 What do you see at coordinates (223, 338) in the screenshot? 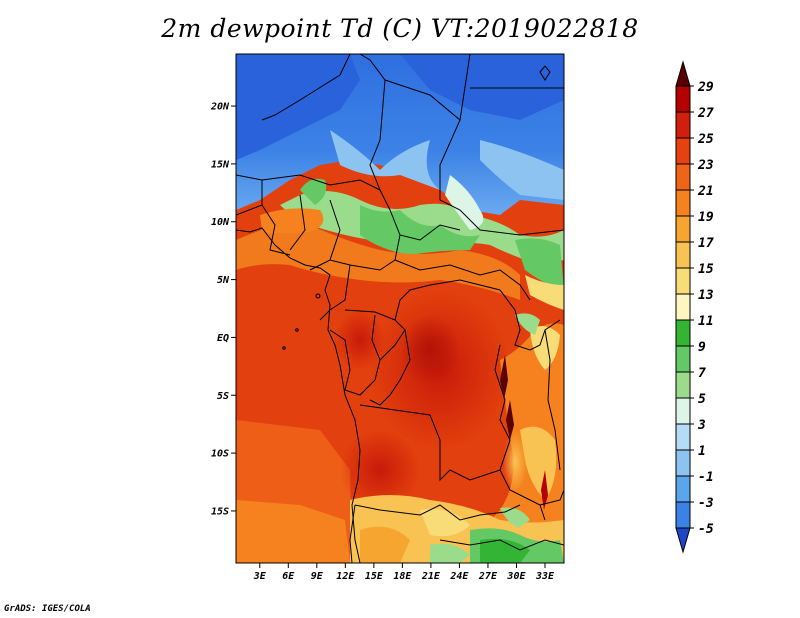
I see `lat-tick-label: EQ` at bounding box center [223, 338].